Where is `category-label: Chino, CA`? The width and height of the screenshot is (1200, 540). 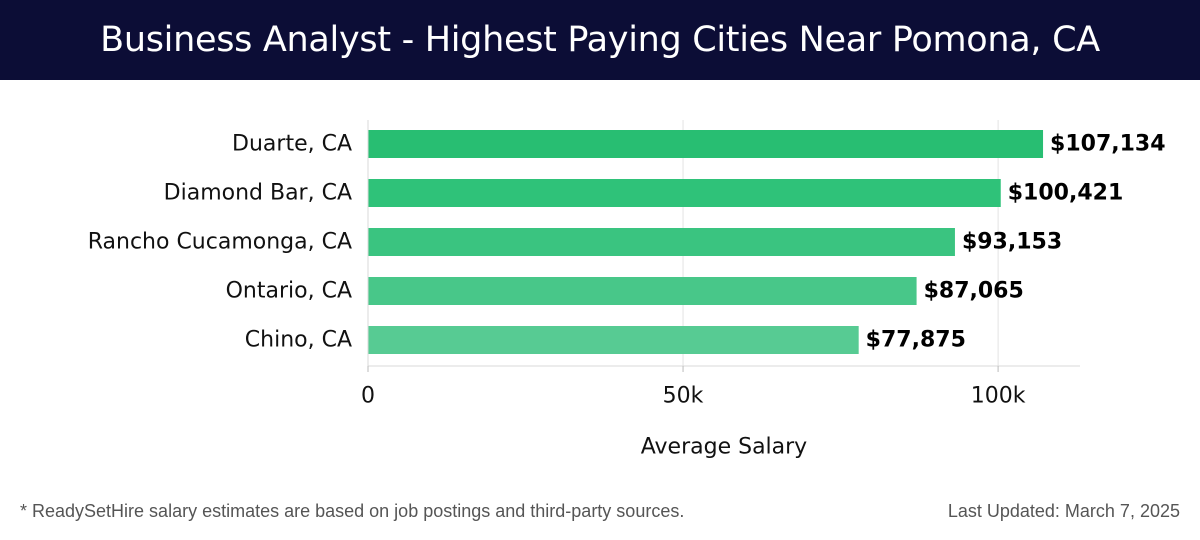 category-label: Chino, CA is located at coordinates (298, 340).